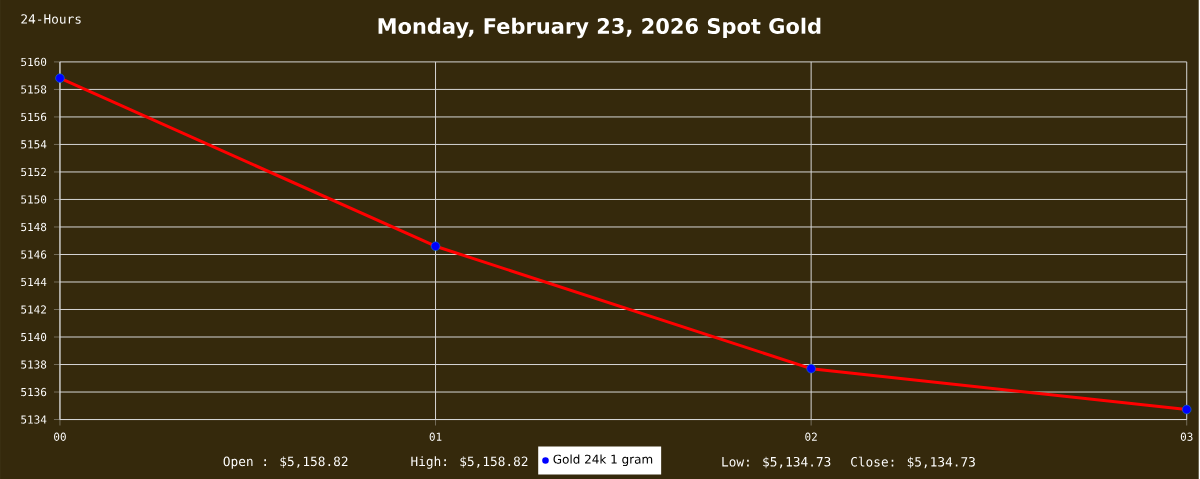 This screenshot has width=1200, height=479. What do you see at coordinates (34, 281) in the screenshot?
I see `y-tick-label: 5144` at bounding box center [34, 281].